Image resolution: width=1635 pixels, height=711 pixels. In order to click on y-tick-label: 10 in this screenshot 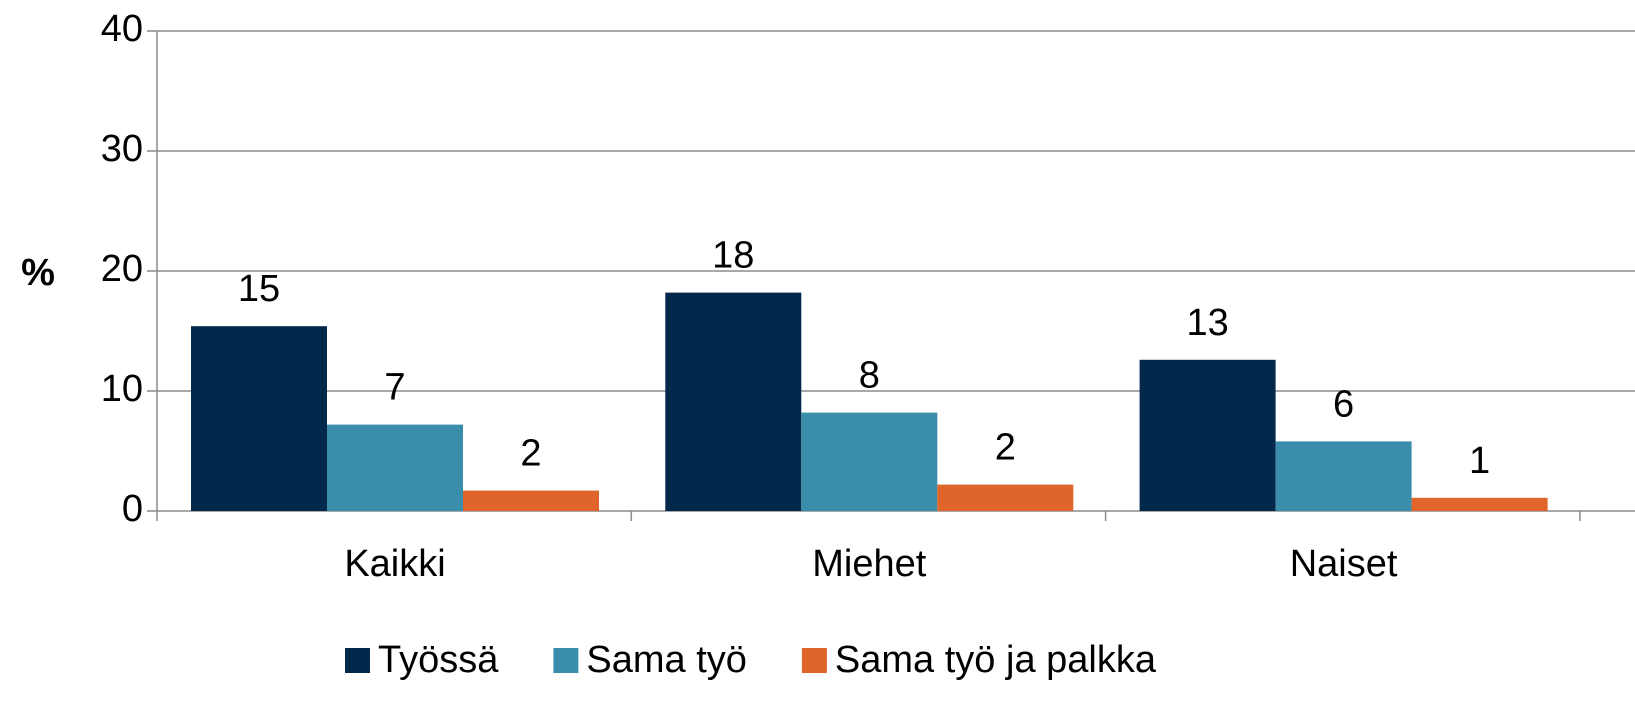, I will do `click(122, 389)`.